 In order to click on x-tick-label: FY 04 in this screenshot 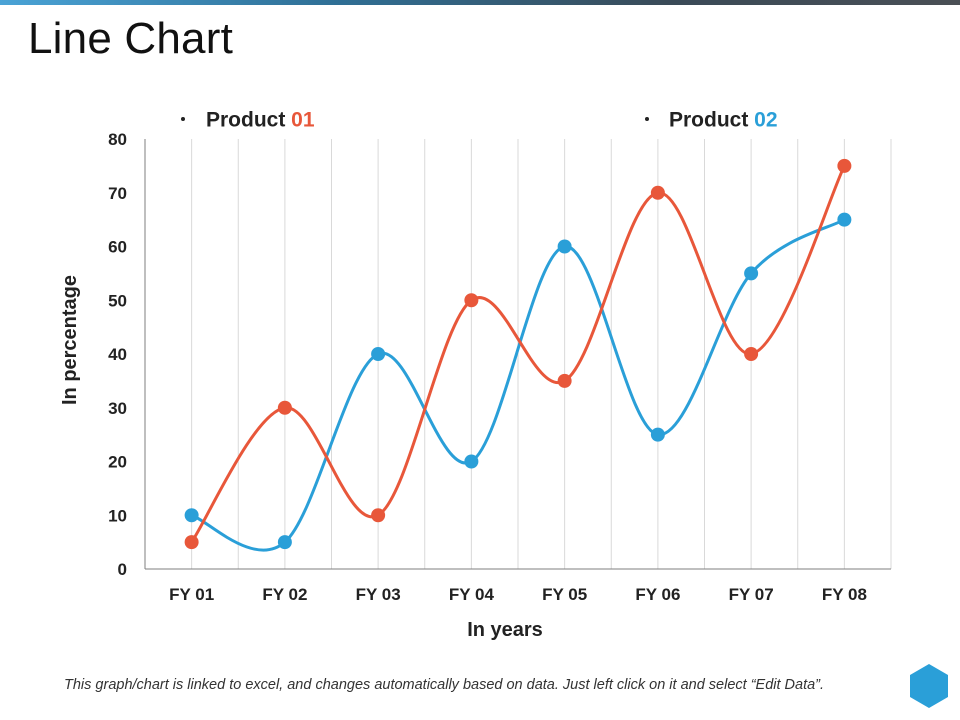, I will do `click(472, 594)`.